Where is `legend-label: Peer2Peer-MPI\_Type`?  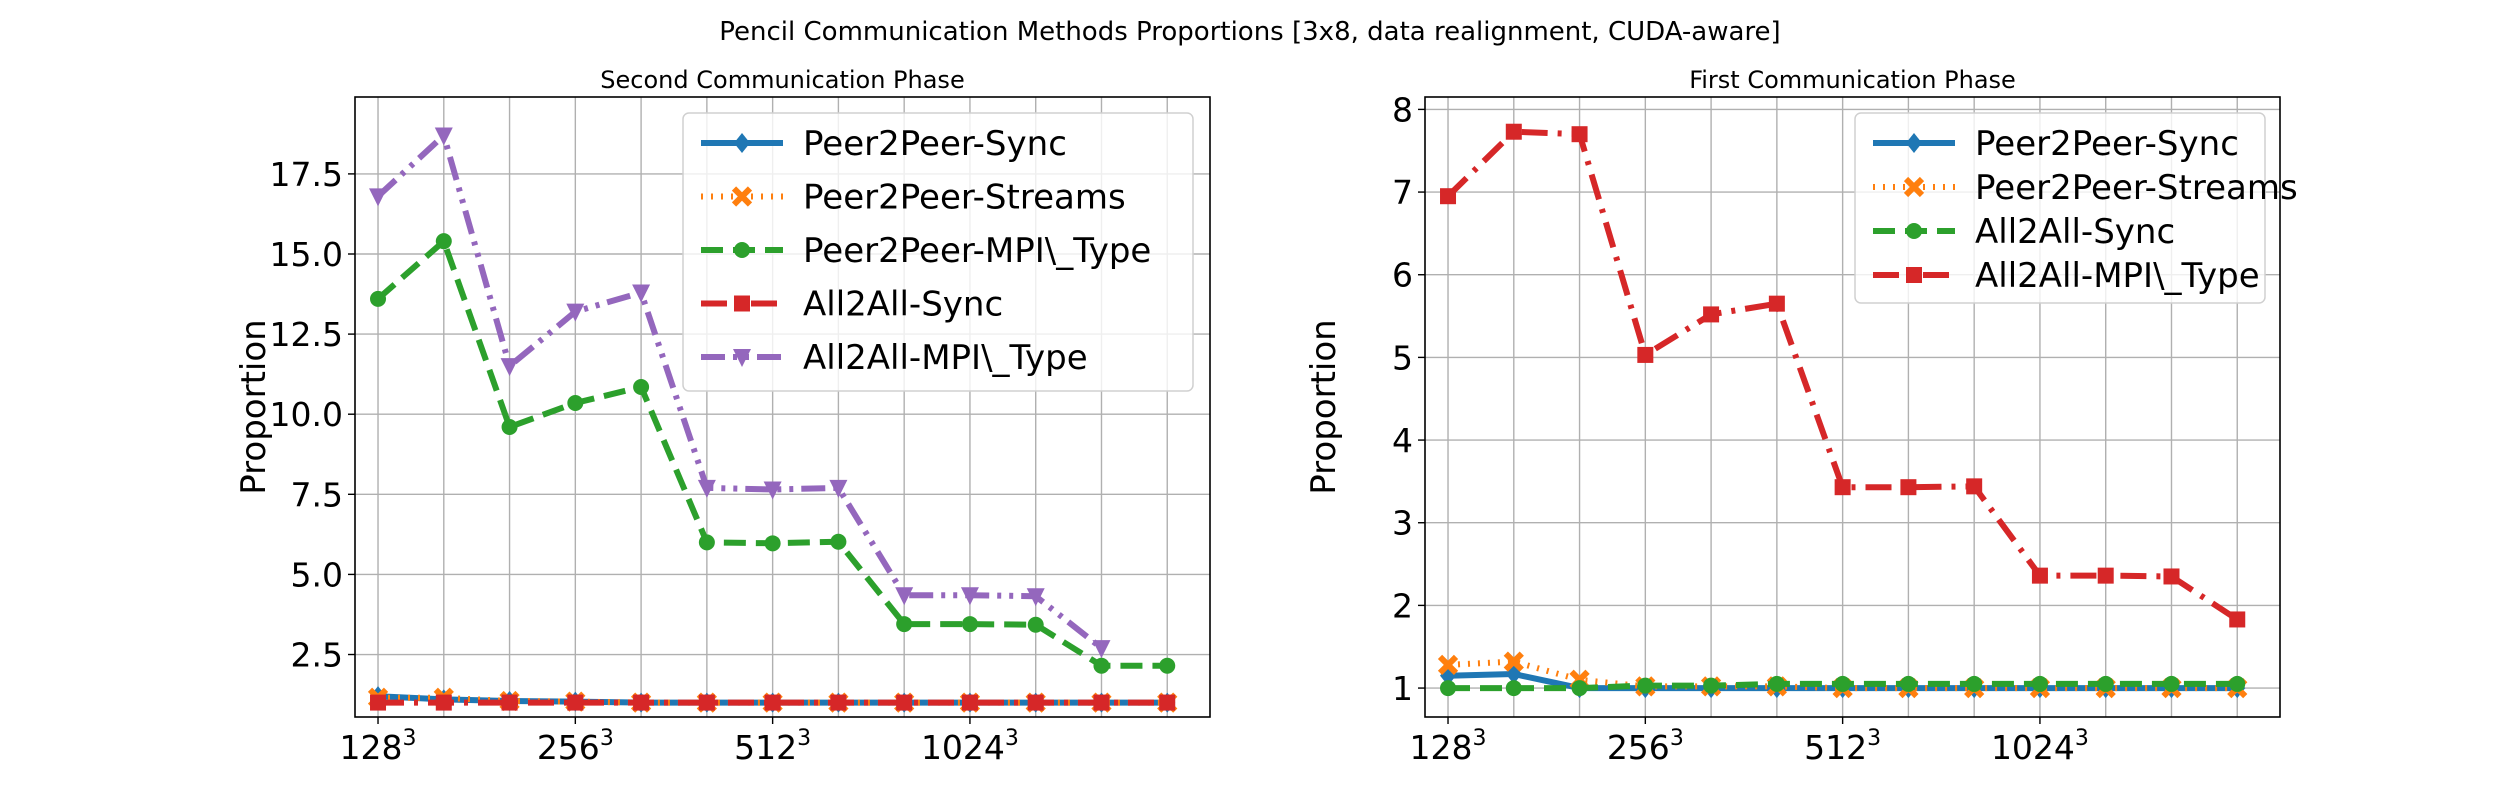 legend-label: Peer2Peer-MPI\_Type is located at coordinates (977, 251).